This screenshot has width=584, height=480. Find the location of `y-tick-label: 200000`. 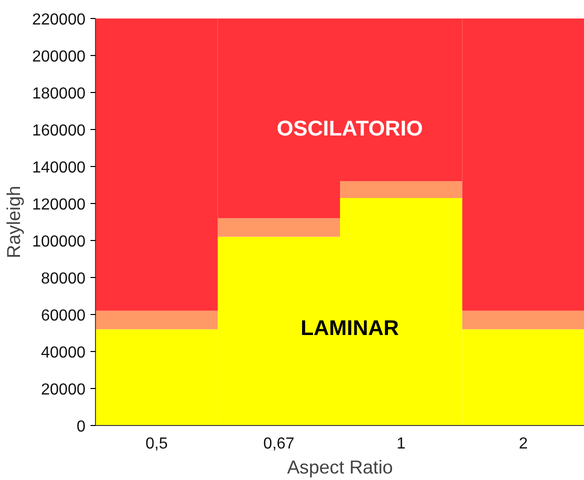

y-tick-label: 200000 is located at coordinates (59, 57).